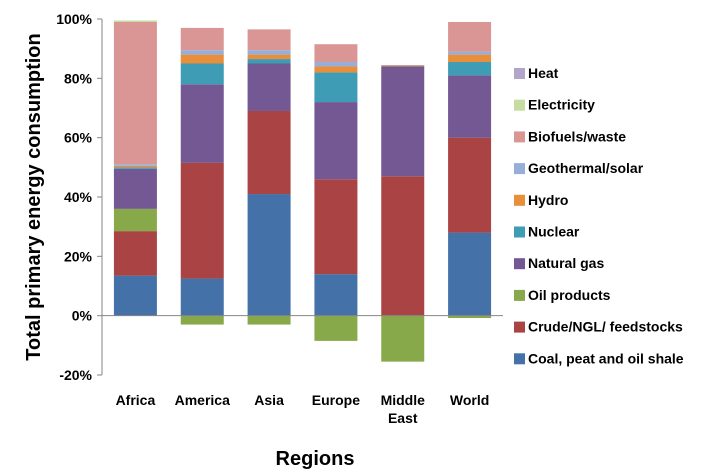 The image size is (711, 475). What do you see at coordinates (586, 168) in the screenshot?
I see `legend-label: Geothermal/solar` at bounding box center [586, 168].